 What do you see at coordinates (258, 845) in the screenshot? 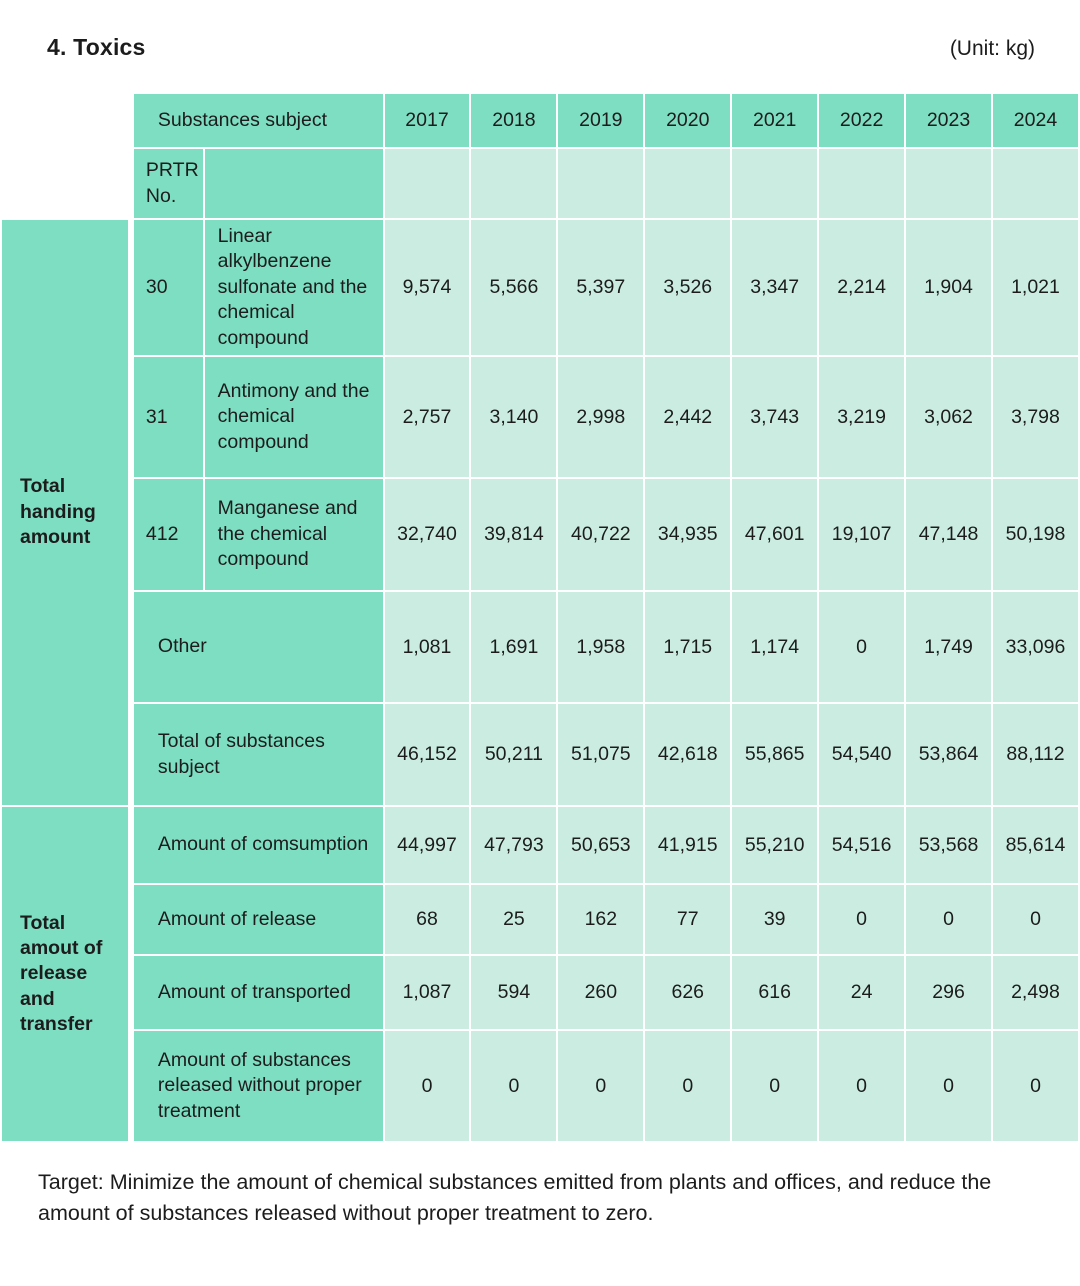
I see `release-row-label: Amount of comsumption` at bounding box center [258, 845].